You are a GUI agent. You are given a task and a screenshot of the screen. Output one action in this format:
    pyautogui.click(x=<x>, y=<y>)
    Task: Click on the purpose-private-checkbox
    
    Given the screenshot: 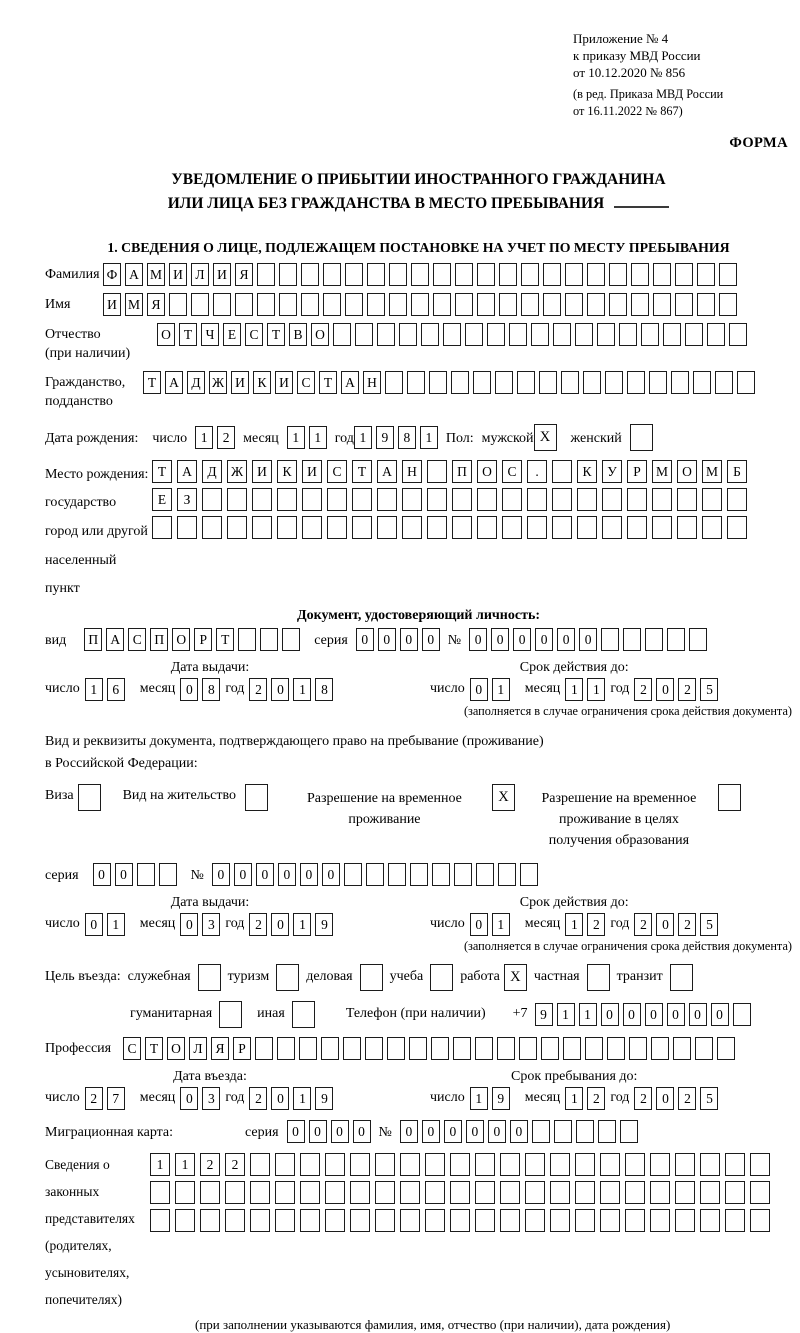 What is the action you would take?
    pyautogui.click(x=598, y=977)
    